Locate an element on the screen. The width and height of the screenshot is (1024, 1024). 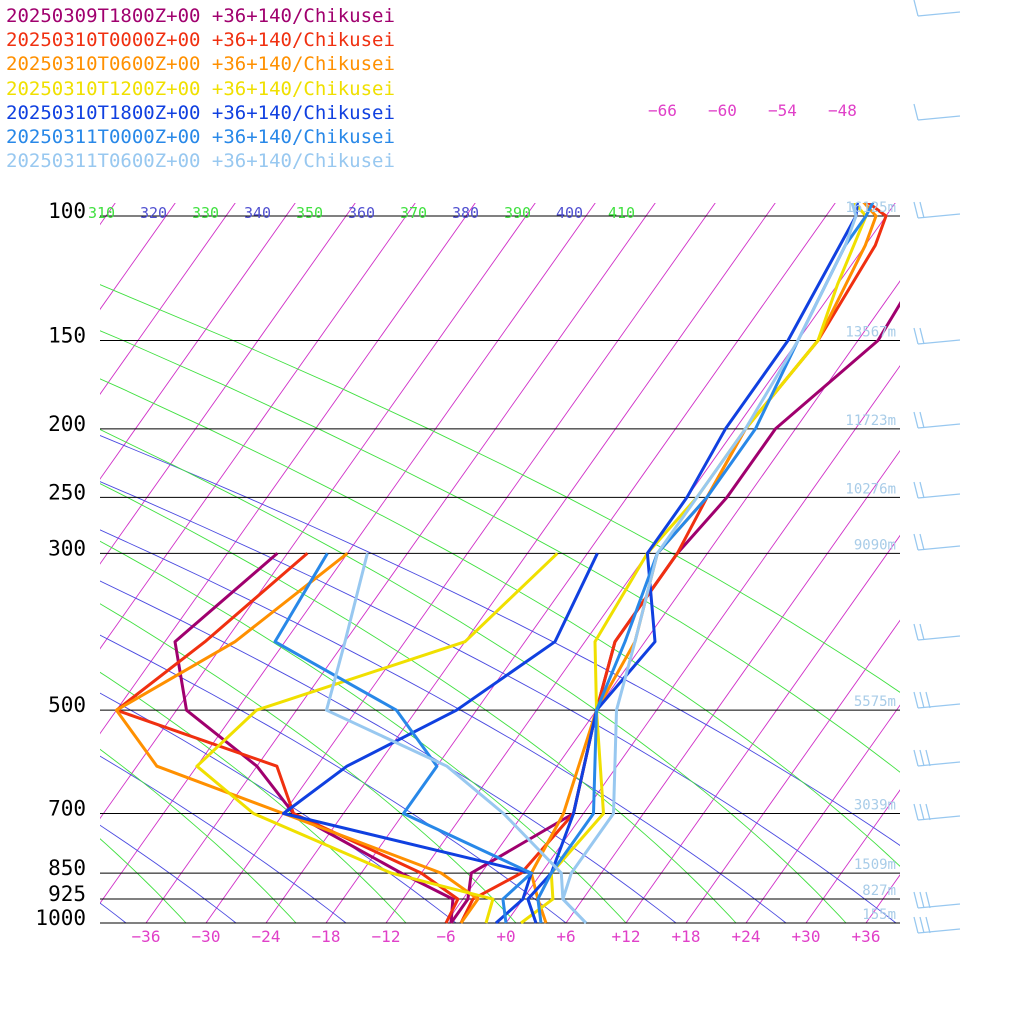
theta-label: 400 is located at coordinates (569, 213).